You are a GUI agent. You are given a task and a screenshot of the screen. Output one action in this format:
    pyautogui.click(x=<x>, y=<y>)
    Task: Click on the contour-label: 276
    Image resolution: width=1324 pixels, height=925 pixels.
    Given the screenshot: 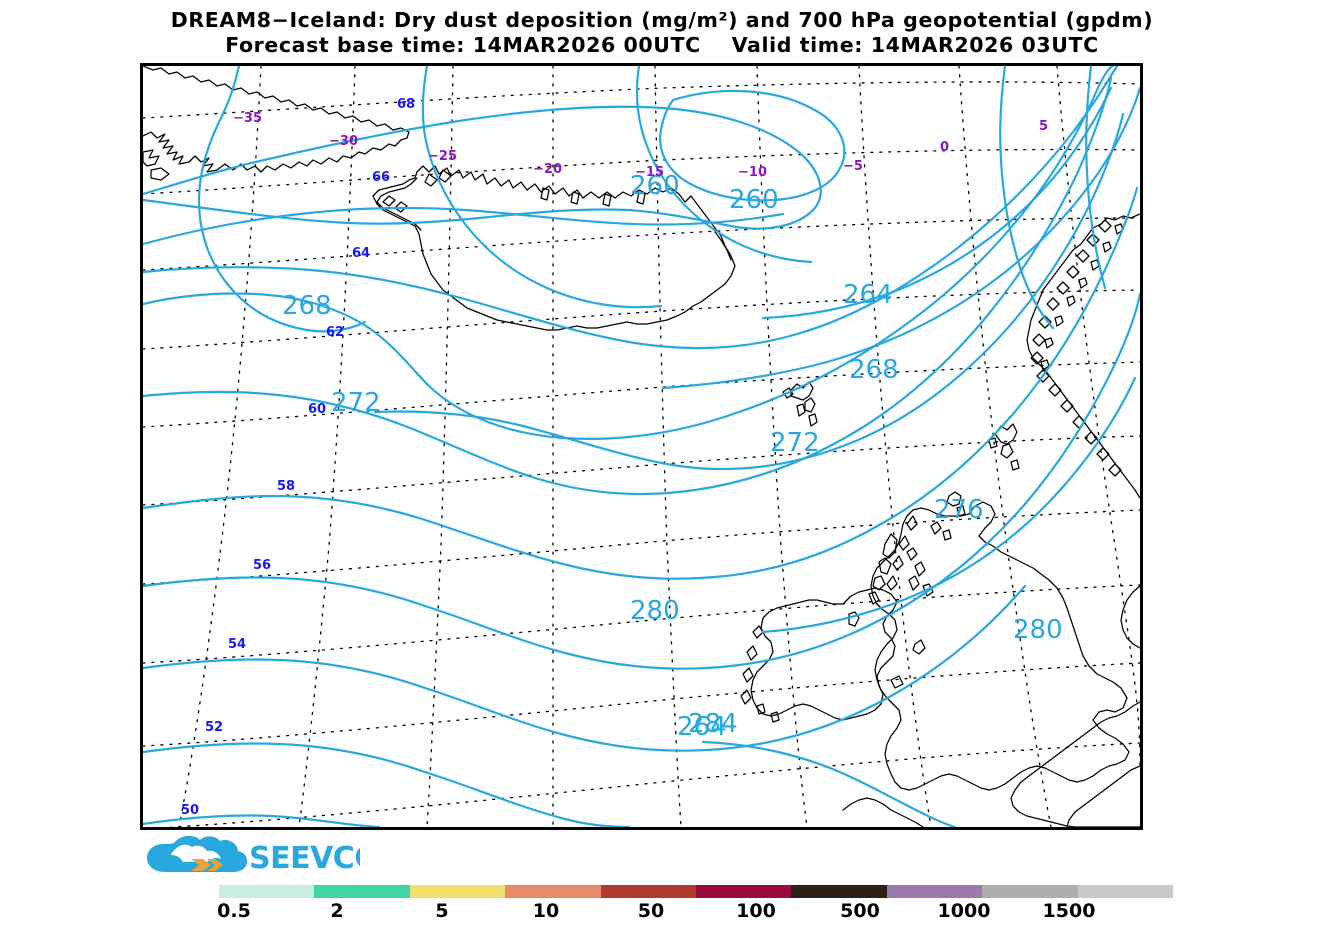 What is the action you would take?
    pyautogui.click(x=959, y=510)
    